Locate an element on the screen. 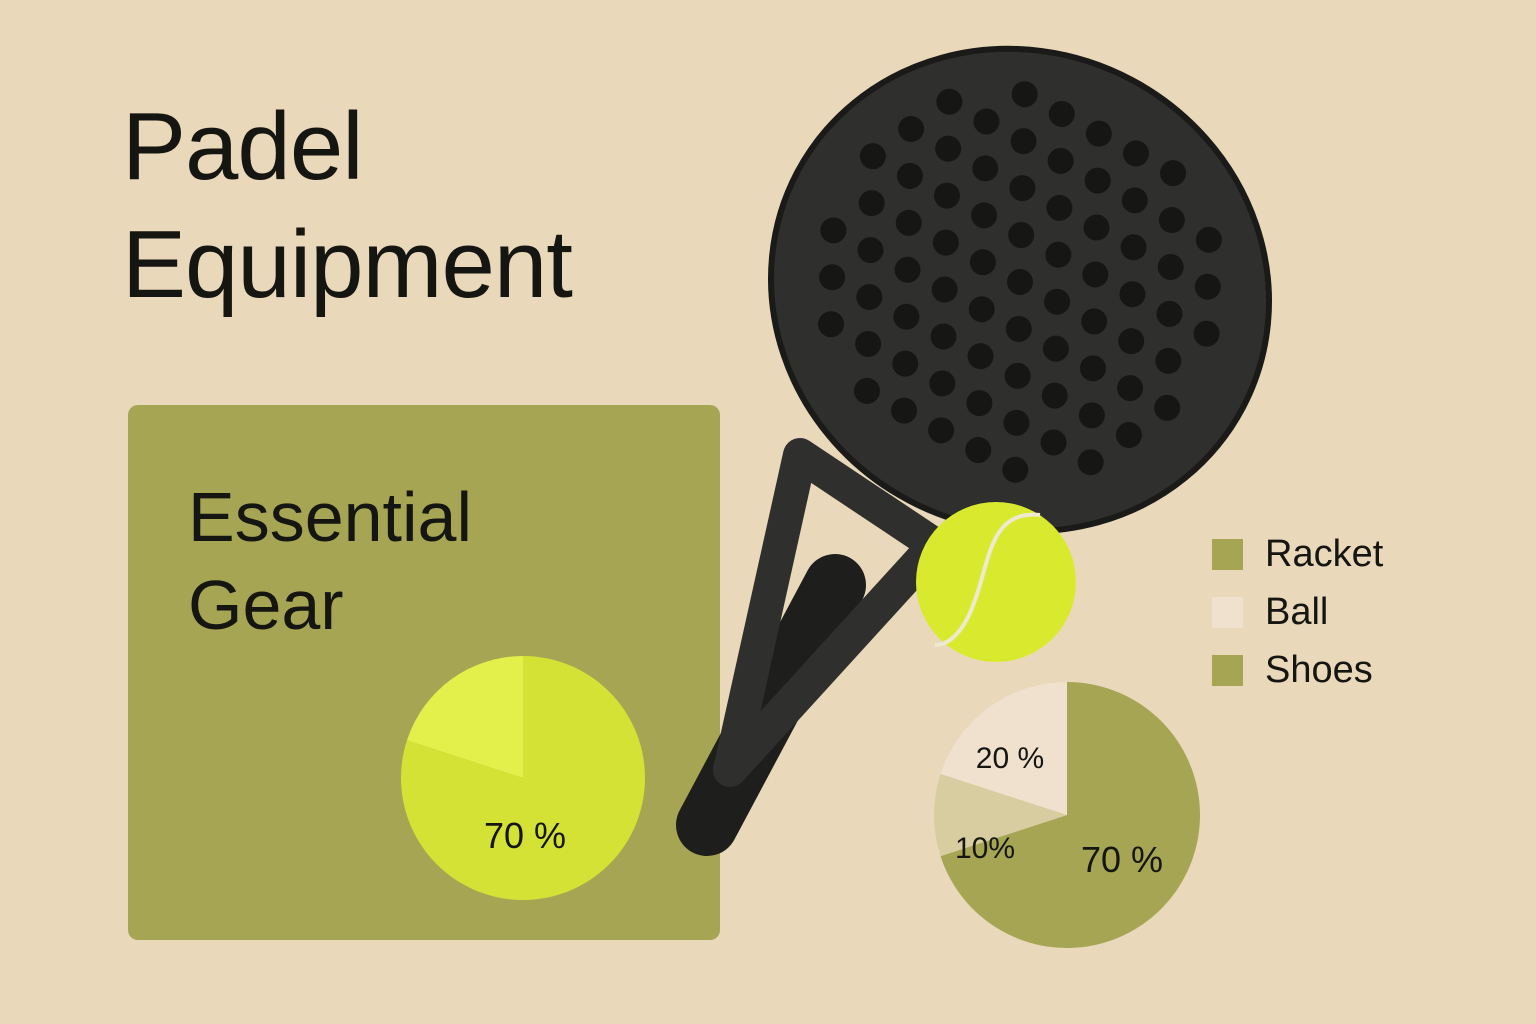 The image size is (1536, 1024). legend-item-ball: Ball is located at coordinates (1297, 612).